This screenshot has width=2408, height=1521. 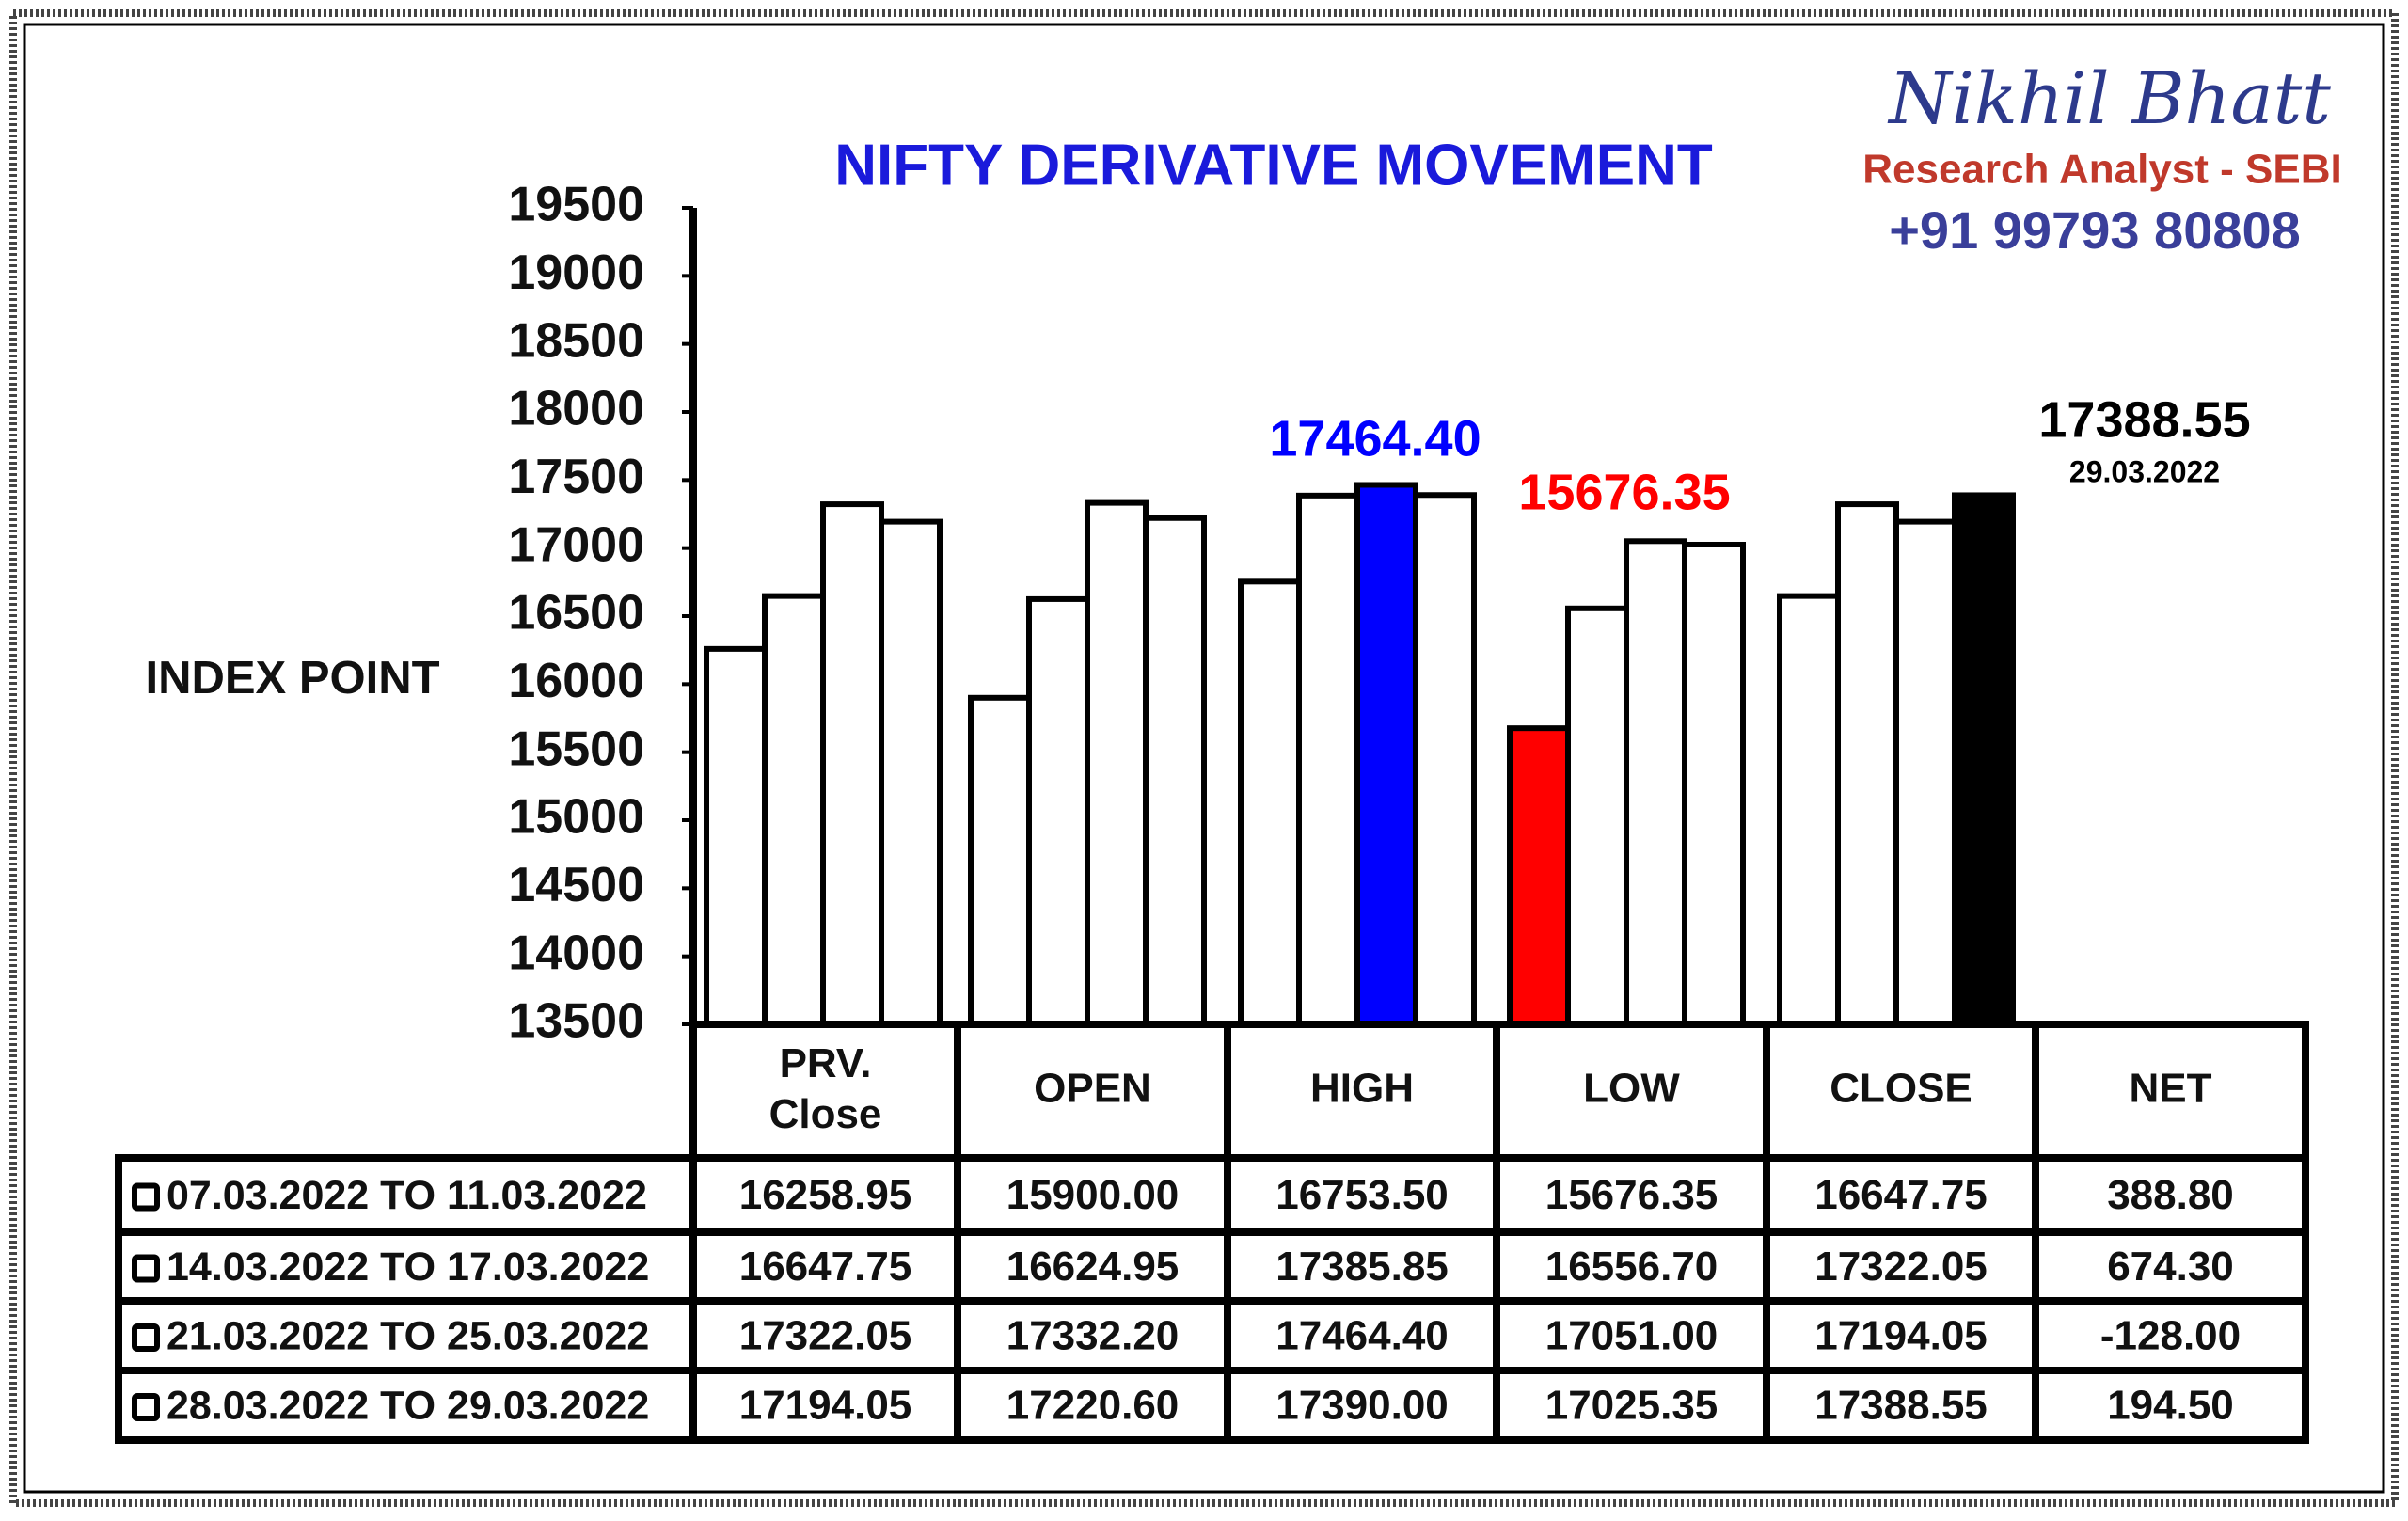 What do you see at coordinates (1093, 1336) in the screenshot?
I see `table-cell: 17332.20` at bounding box center [1093, 1336].